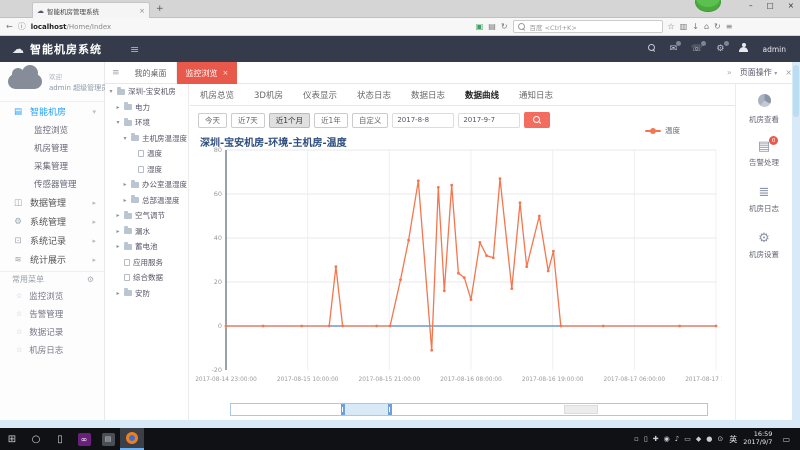 This screenshot has height=450, width=800. Describe the element at coordinates (698, 439) in the screenshot. I see `tray-icon-6: ◆` at that location.